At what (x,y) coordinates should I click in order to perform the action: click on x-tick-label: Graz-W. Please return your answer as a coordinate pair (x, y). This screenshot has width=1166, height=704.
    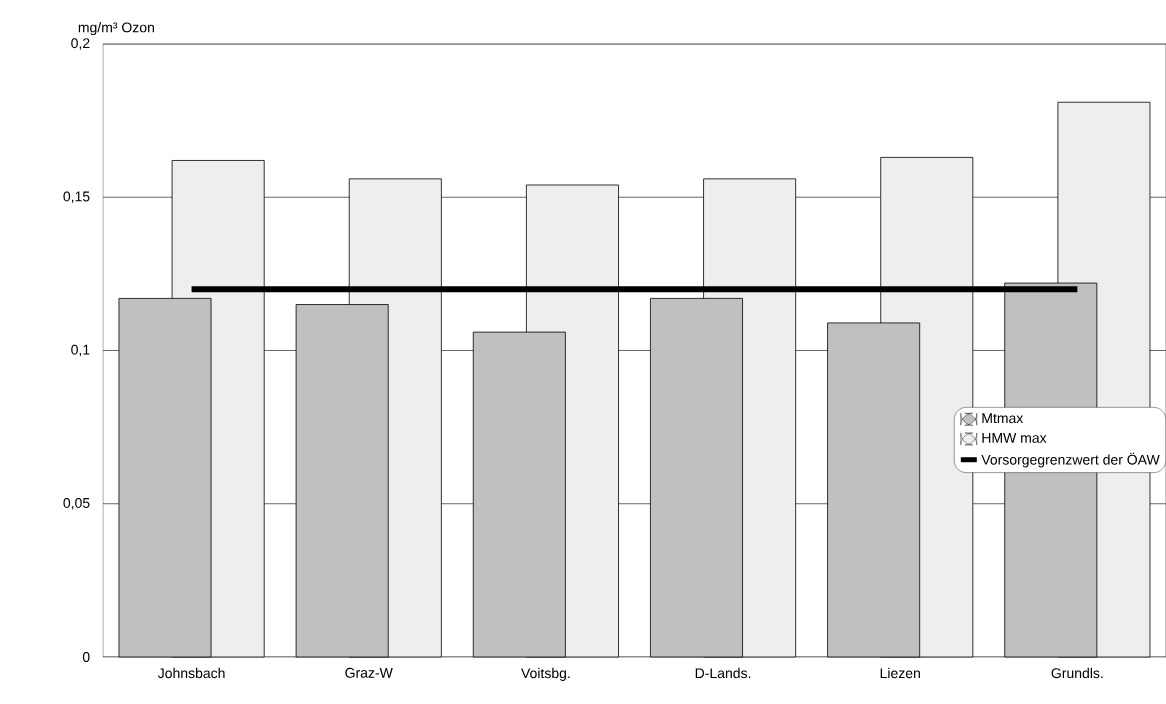
    Looking at the image, I should click on (369, 672).